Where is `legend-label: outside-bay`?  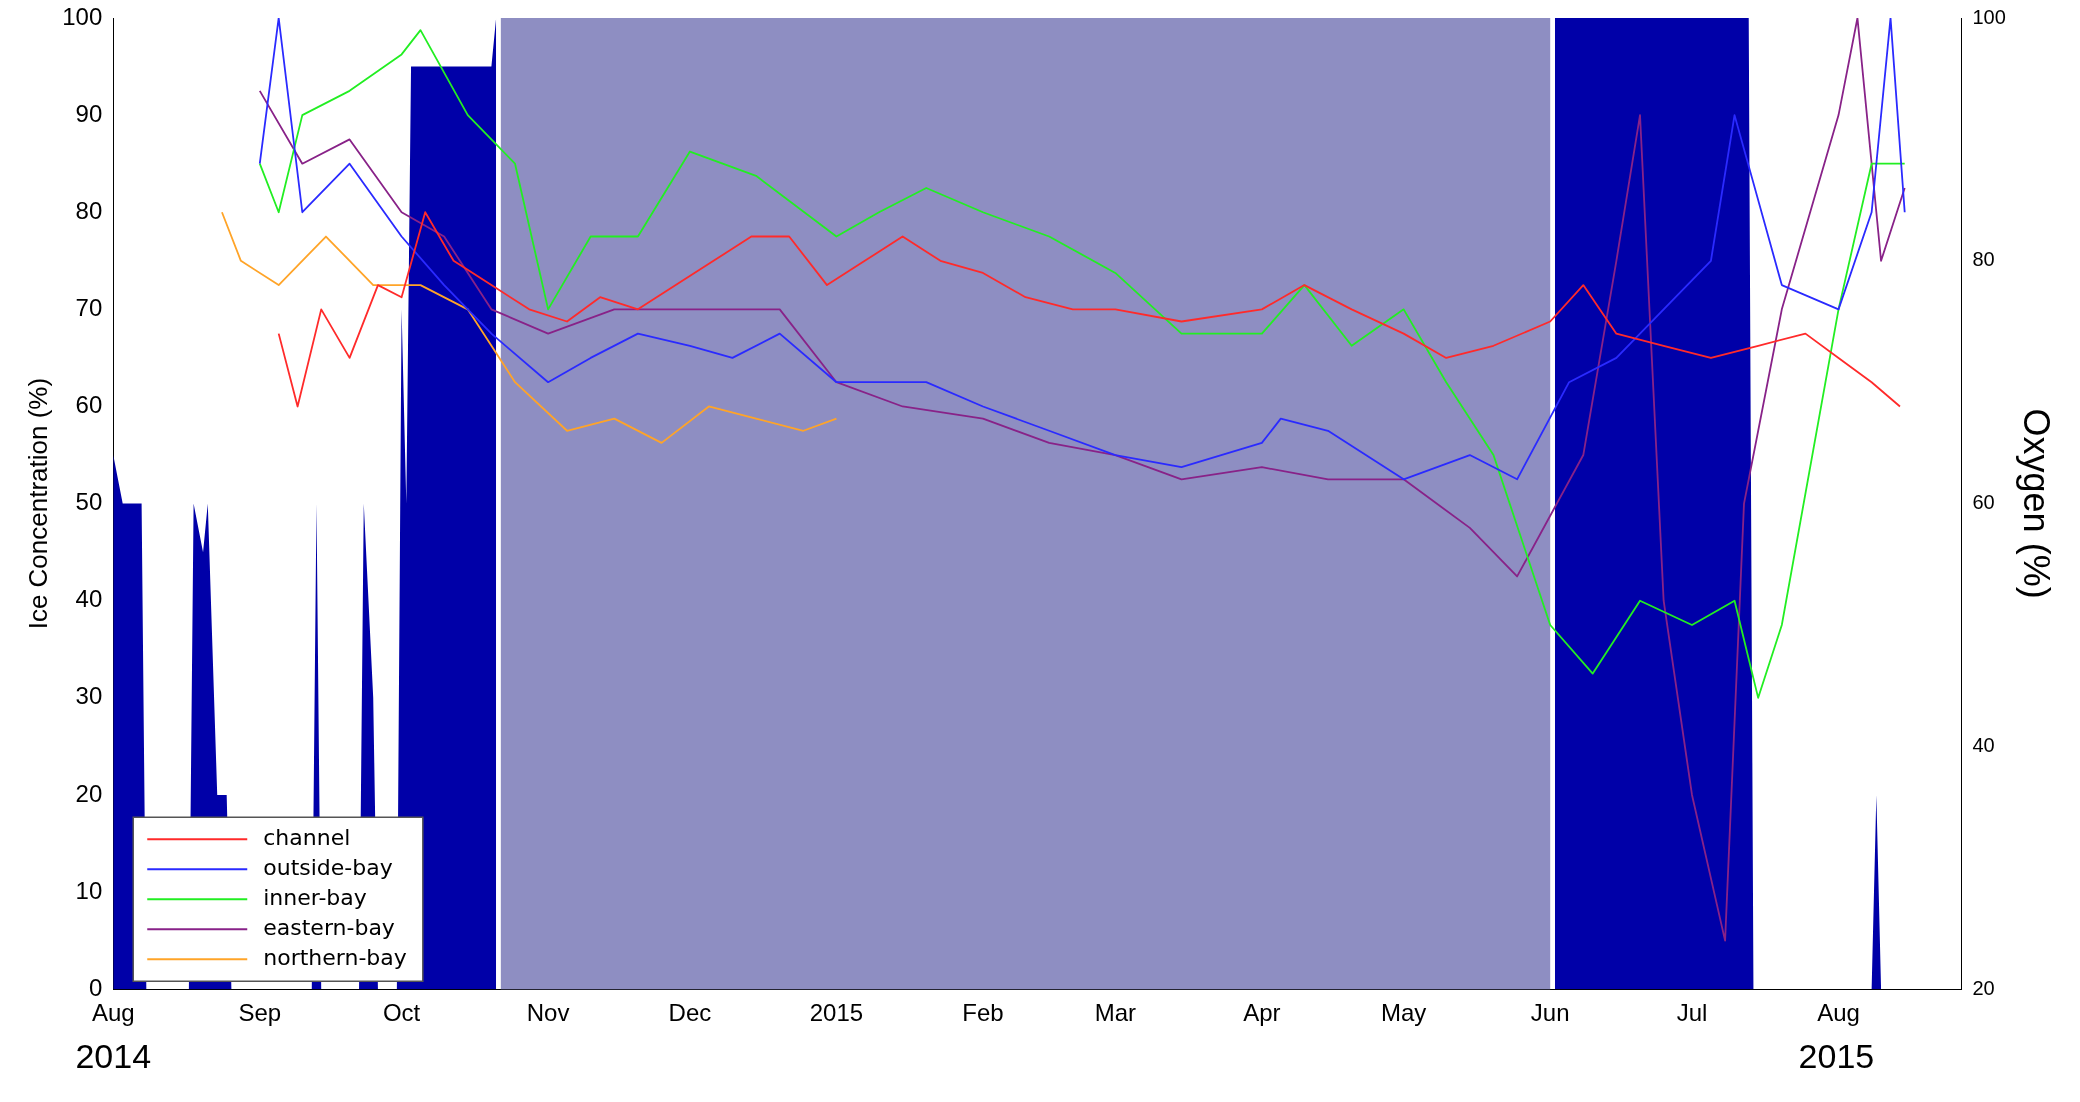 legend-label: outside-bay is located at coordinates (328, 867).